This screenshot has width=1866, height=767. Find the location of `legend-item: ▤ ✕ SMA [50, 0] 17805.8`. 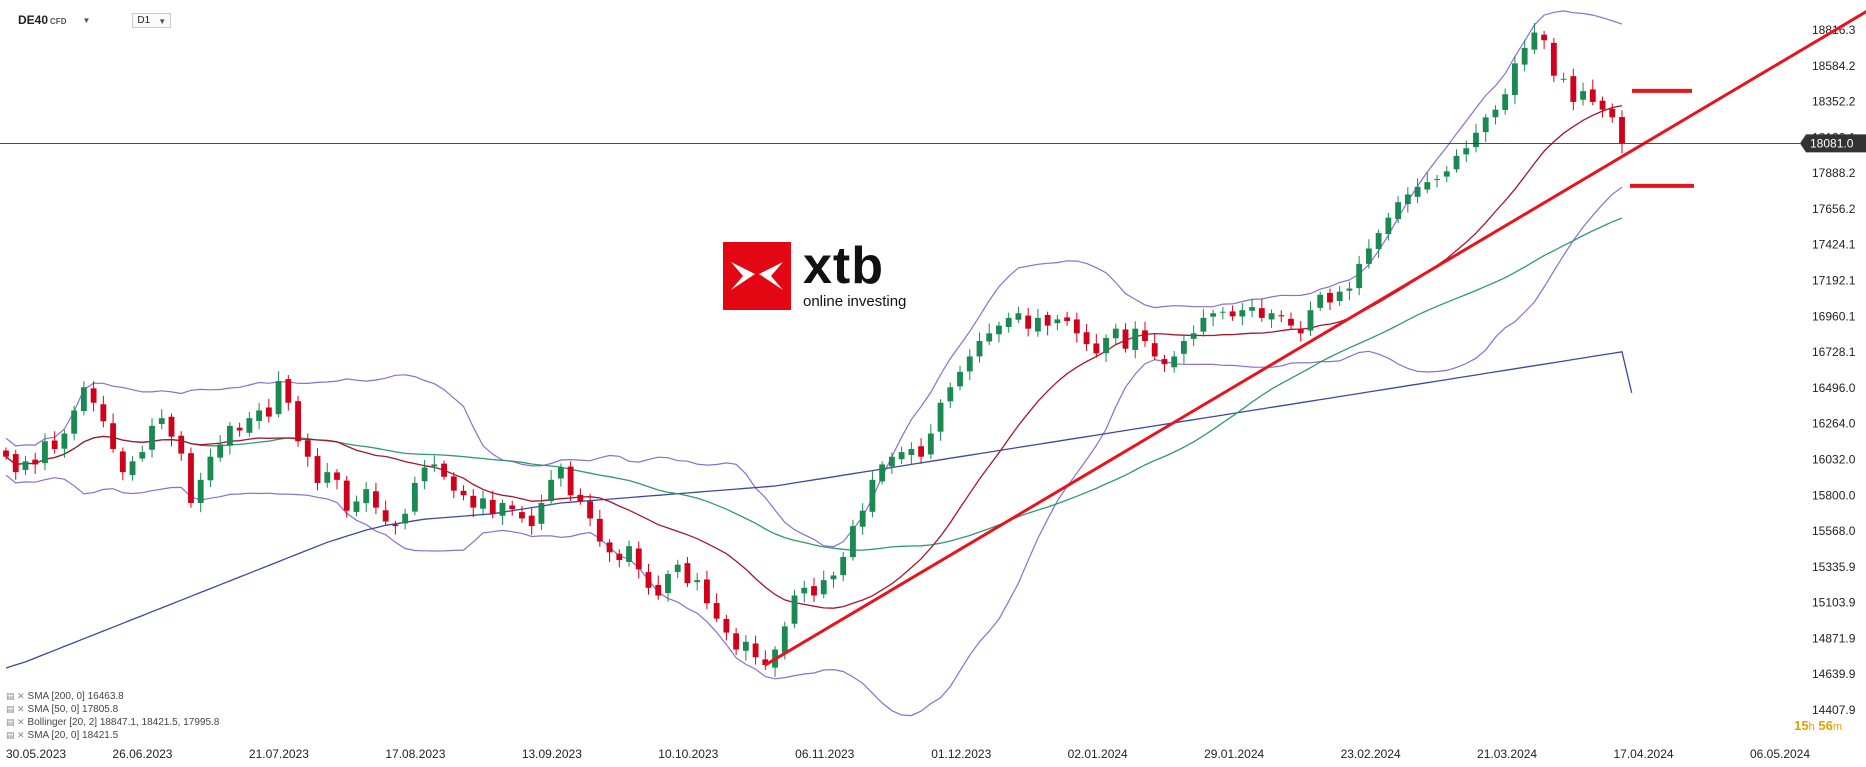

legend-item: ▤ ✕ SMA [50, 0] 17805.8 is located at coordinates (62, 709).